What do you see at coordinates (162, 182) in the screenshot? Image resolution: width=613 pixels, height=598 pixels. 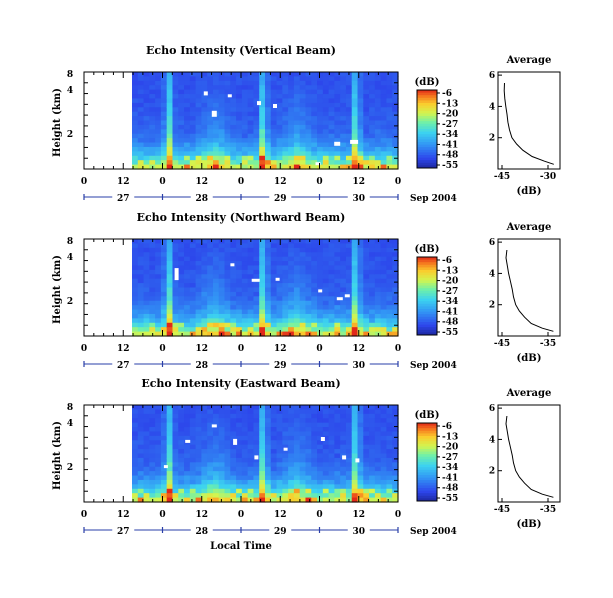 I see `x-tick-label: 0` at bounding box center [162, 182].